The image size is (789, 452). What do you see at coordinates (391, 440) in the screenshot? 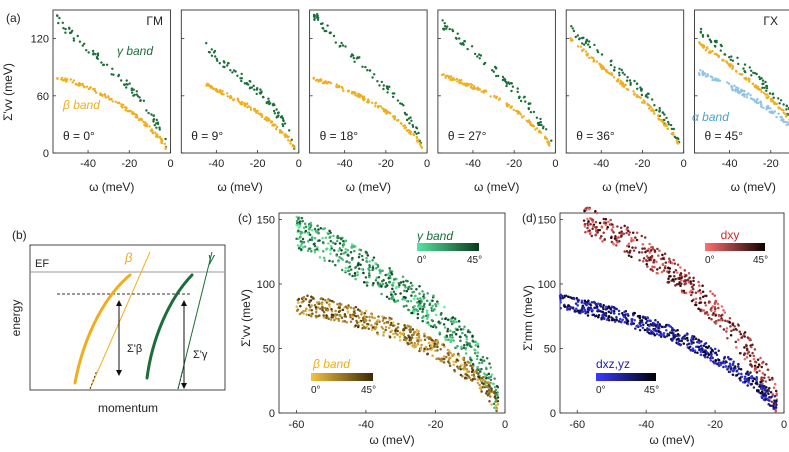
I see `x-axis-label: ω (meV)` at bounding box center [391, 440].